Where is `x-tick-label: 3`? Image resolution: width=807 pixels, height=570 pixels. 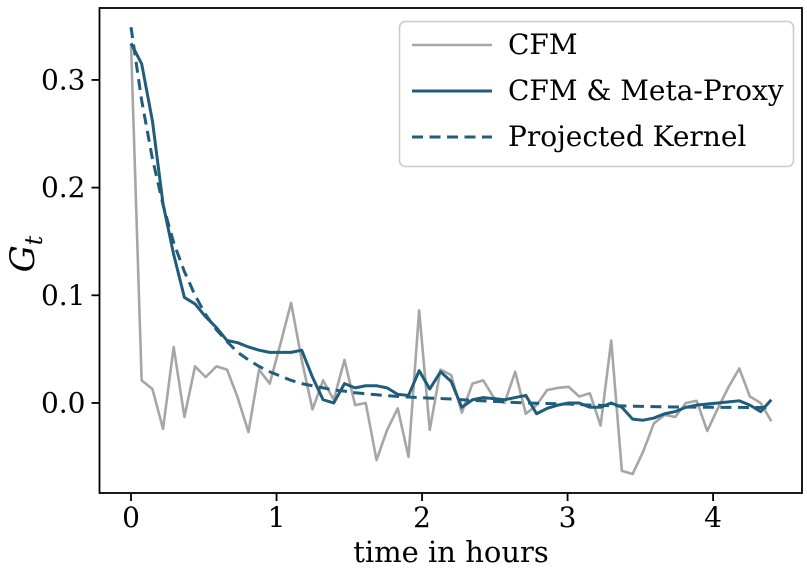 x-tick-label: 3 is located at coordinates (568, 517).